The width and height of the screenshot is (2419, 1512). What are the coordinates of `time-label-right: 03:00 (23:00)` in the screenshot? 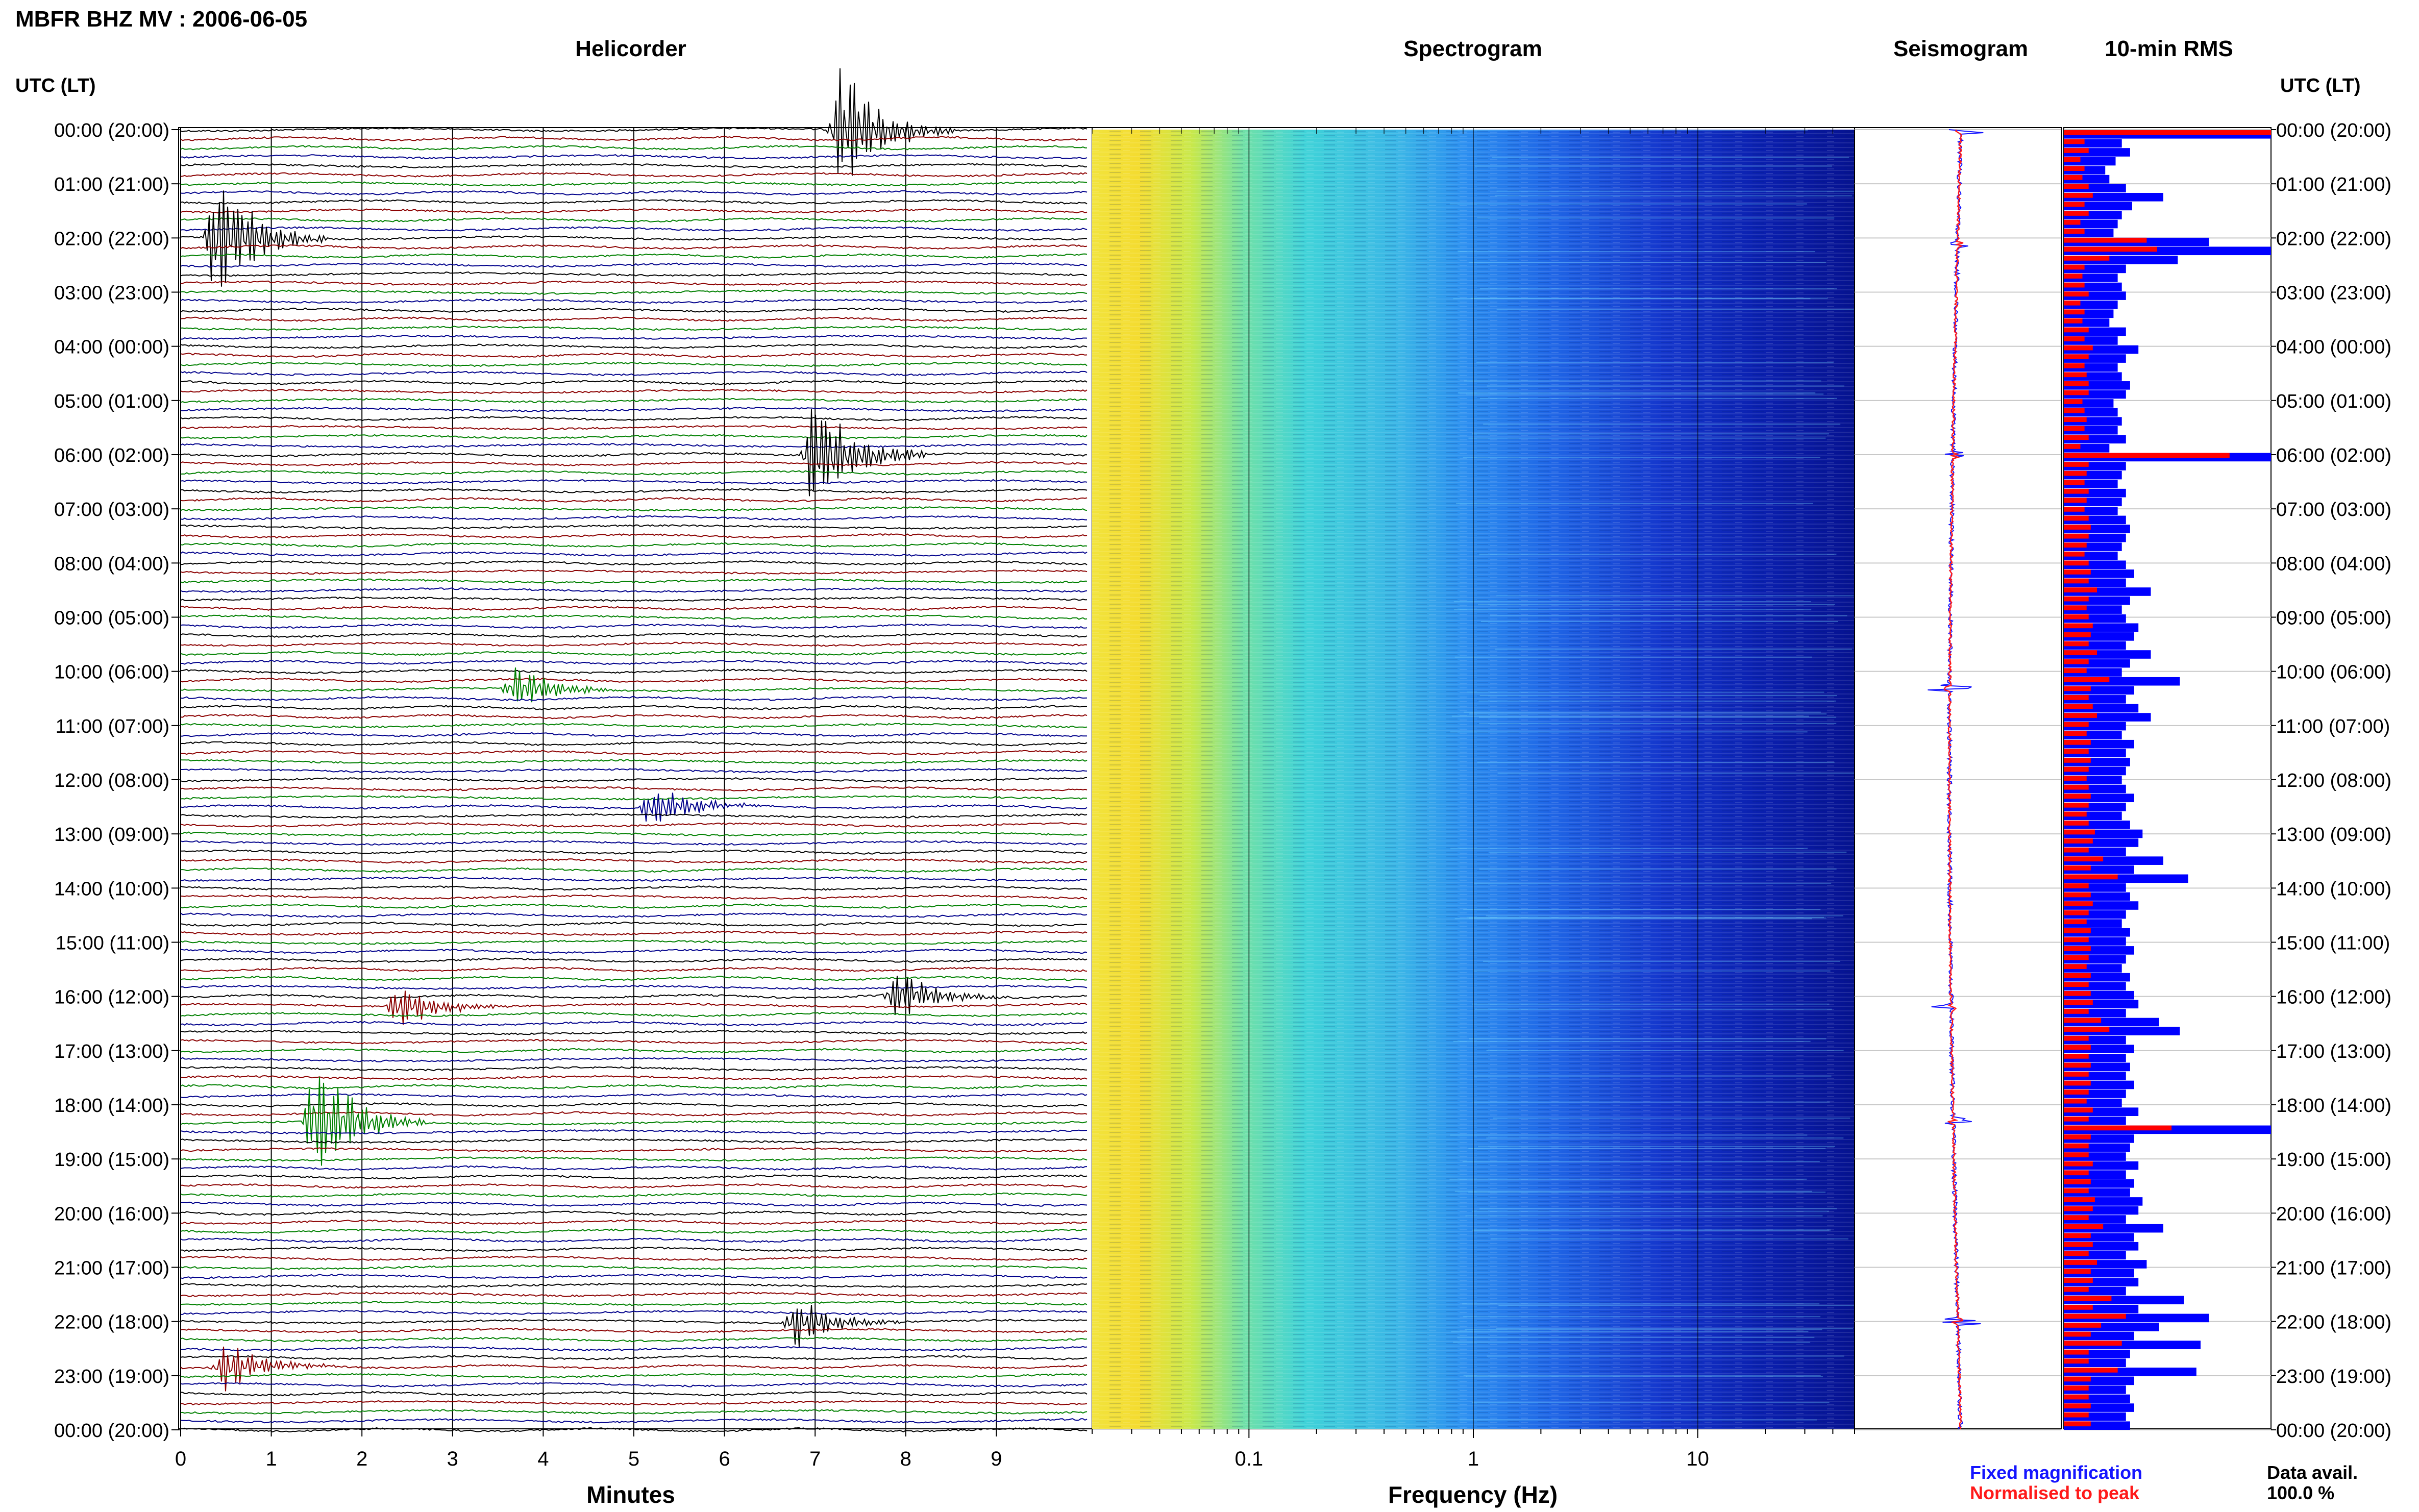 It's located at (2333, 293).